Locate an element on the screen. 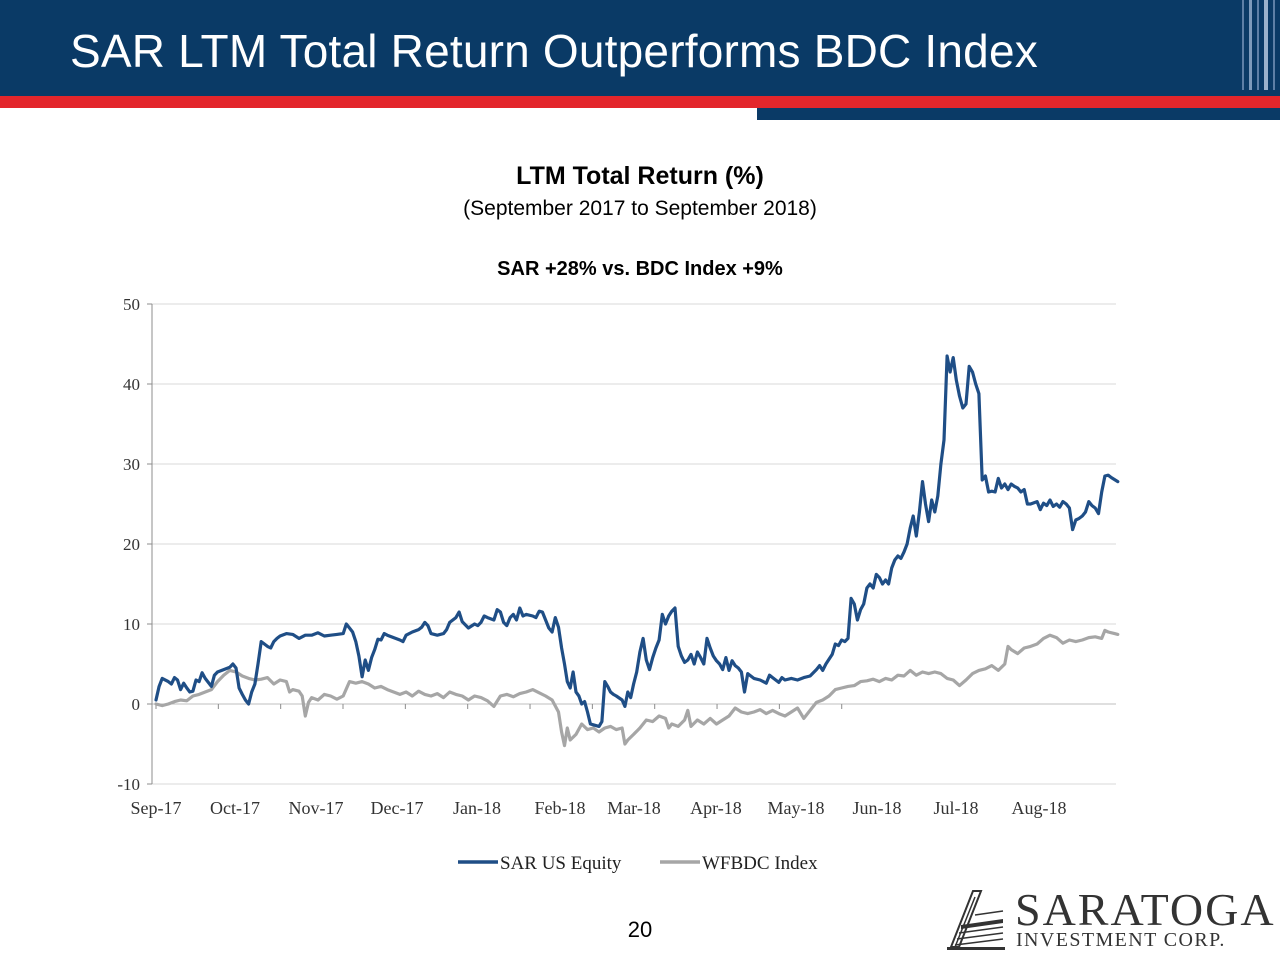  x-tick-label: Apr-18 is located at coordinates (716, 808).